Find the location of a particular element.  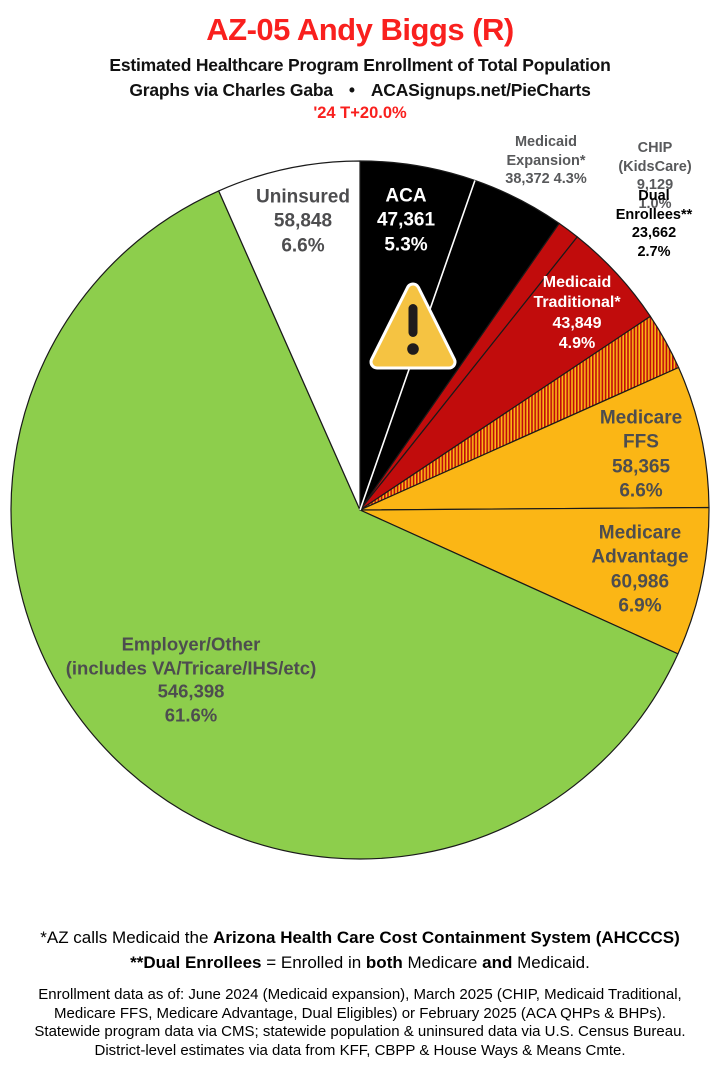

byline-site: ACASignups.net/PieCharts is located at coordinates (480, 90).